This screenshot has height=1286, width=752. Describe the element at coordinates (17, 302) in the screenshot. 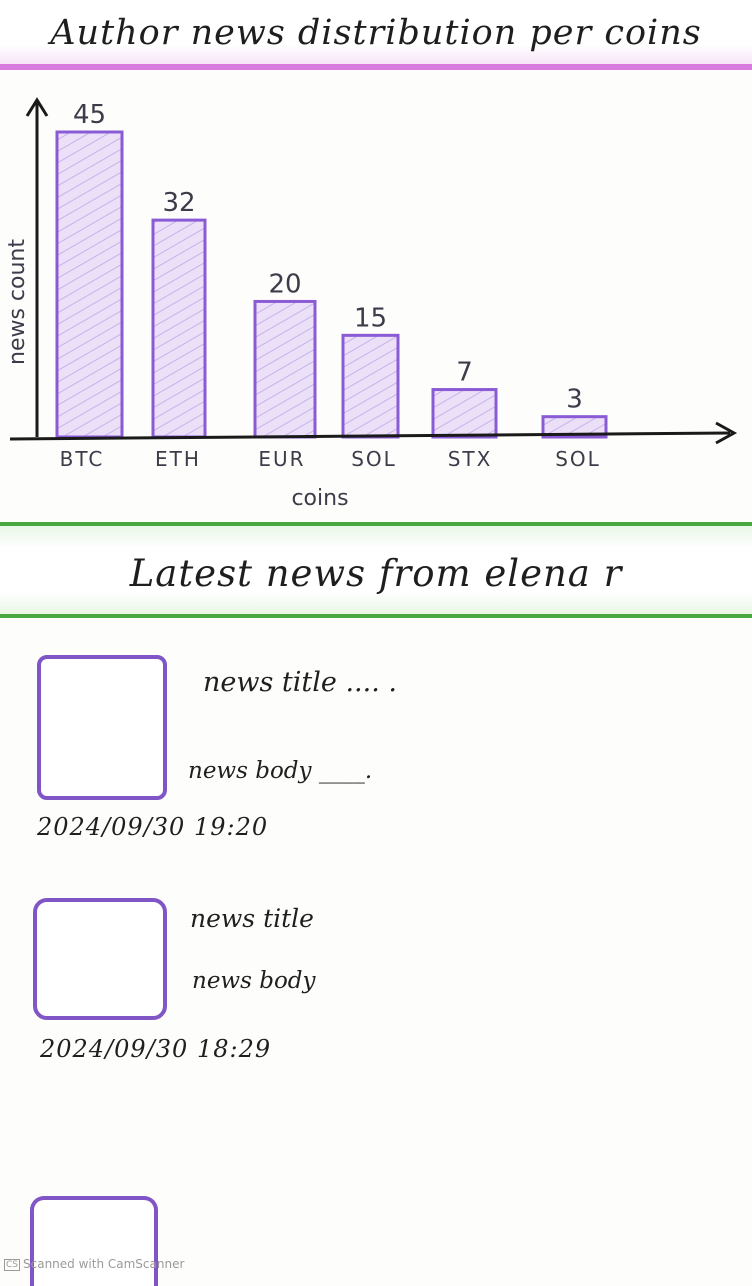

I see `y-axis-label: news count` at that location.